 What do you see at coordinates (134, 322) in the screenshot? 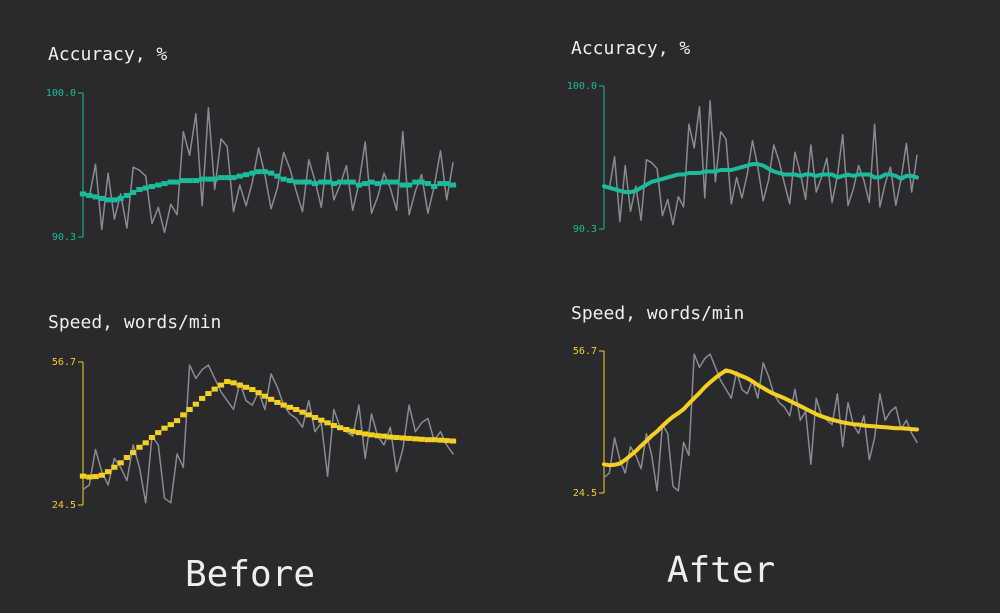
I see `chart-title: Speed, words/min` at bounding box center [134, 322].